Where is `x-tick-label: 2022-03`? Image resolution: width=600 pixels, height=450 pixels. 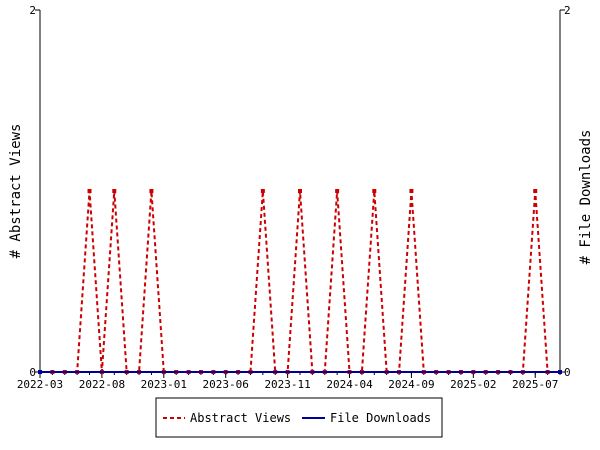
x-tick-label: 2022-03 is located at coordinates (40, 384).